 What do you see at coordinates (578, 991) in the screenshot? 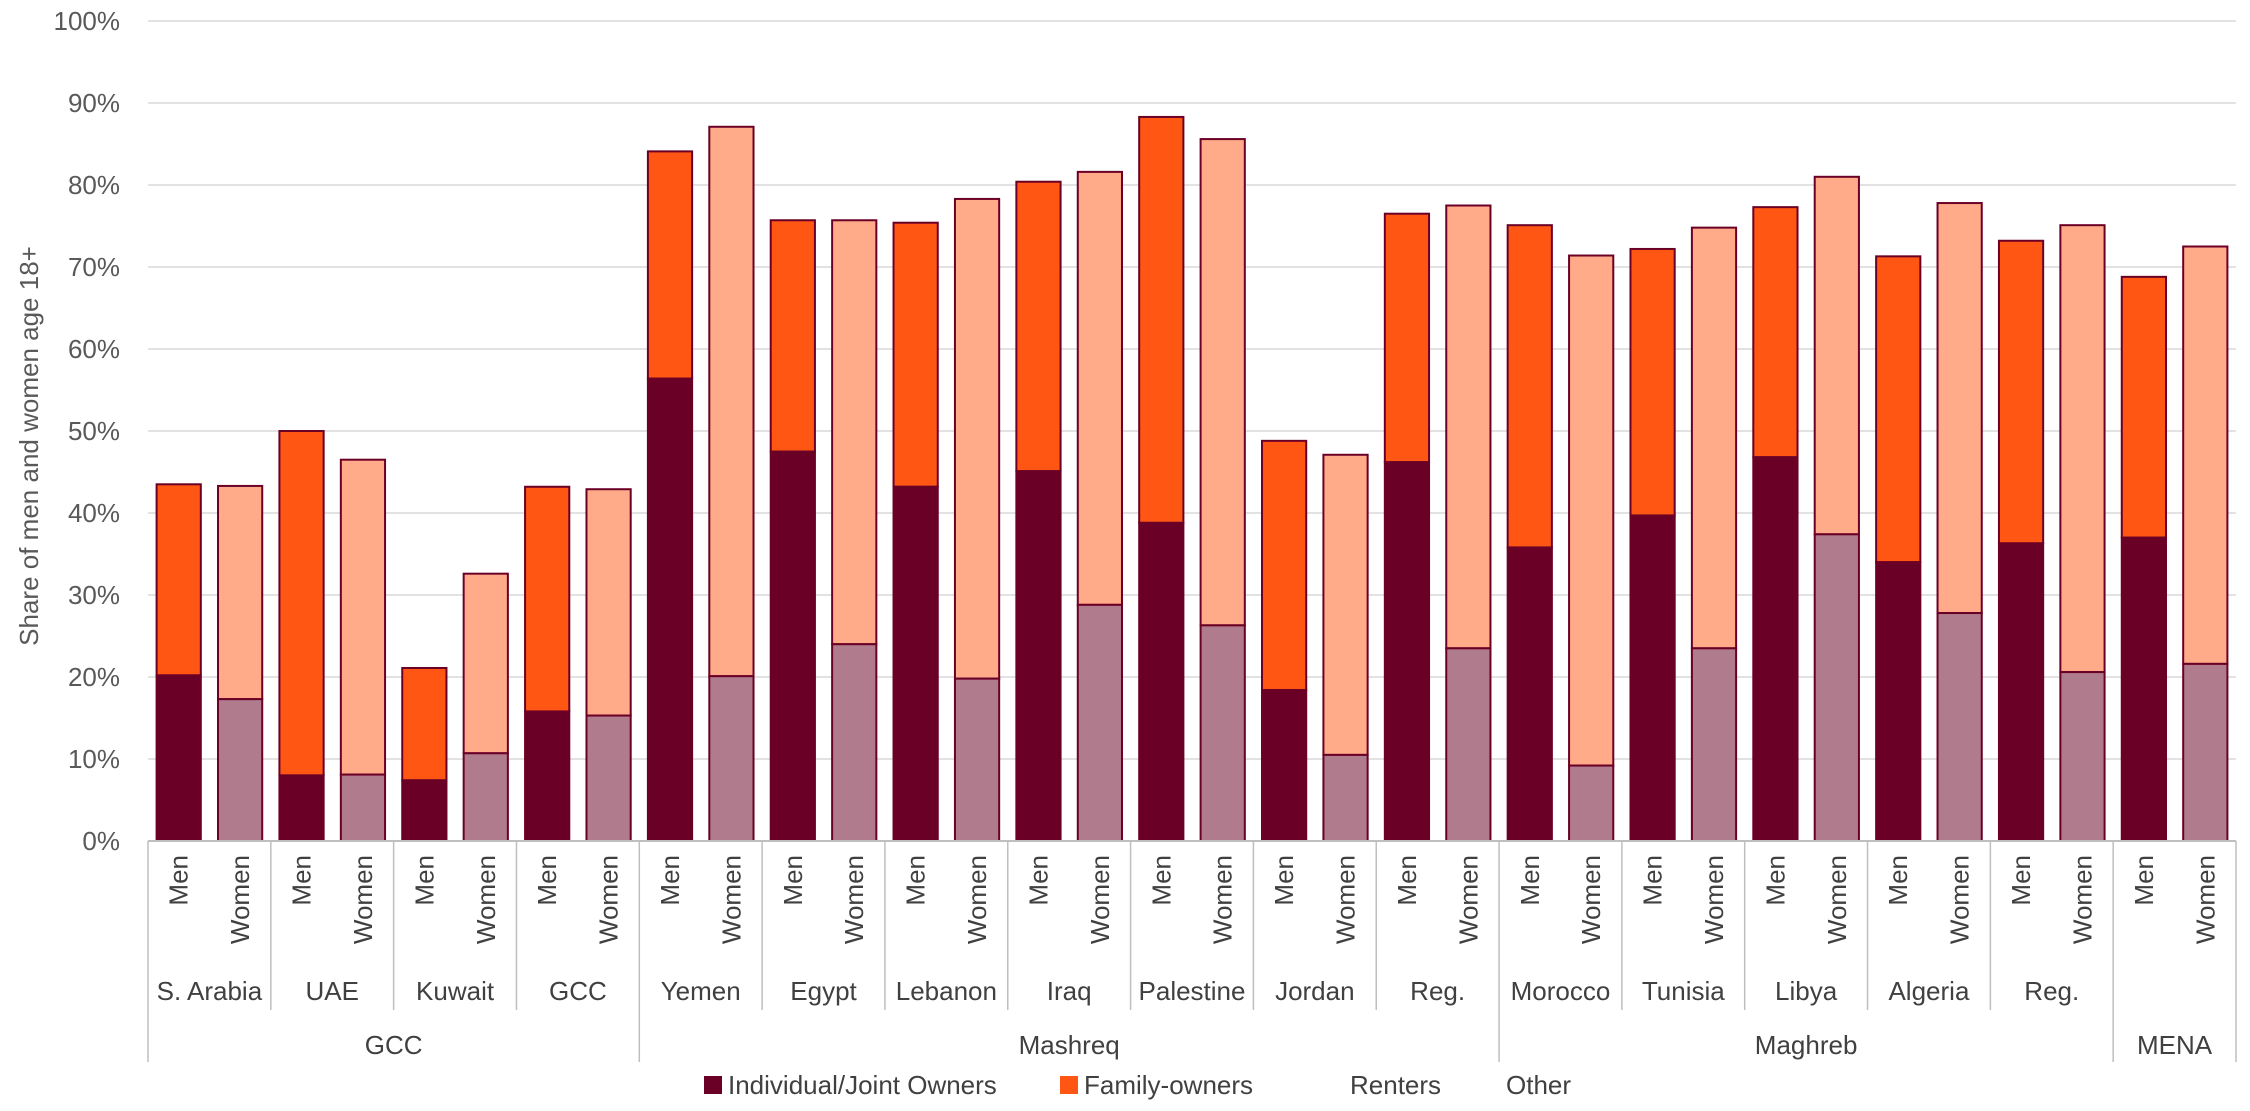
I see `country-label: GCC` at bounding box center [578, 991].